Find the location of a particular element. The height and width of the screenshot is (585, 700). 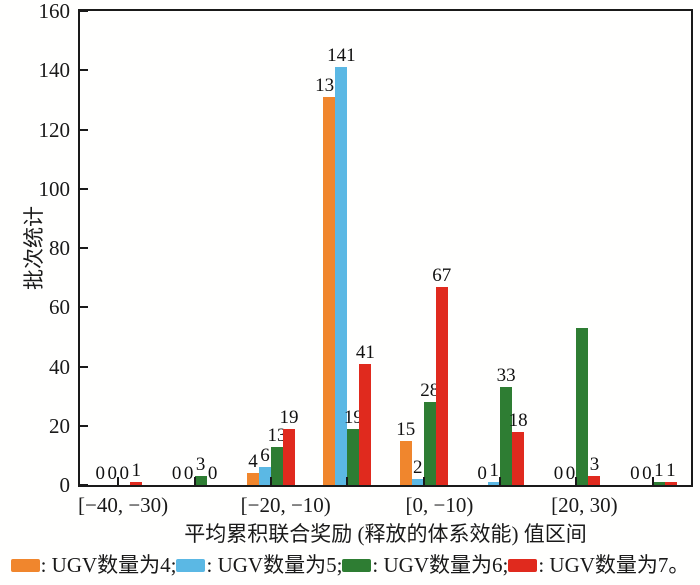

legend-item: : UGV数量为5; is located at coordinates (259, 565).